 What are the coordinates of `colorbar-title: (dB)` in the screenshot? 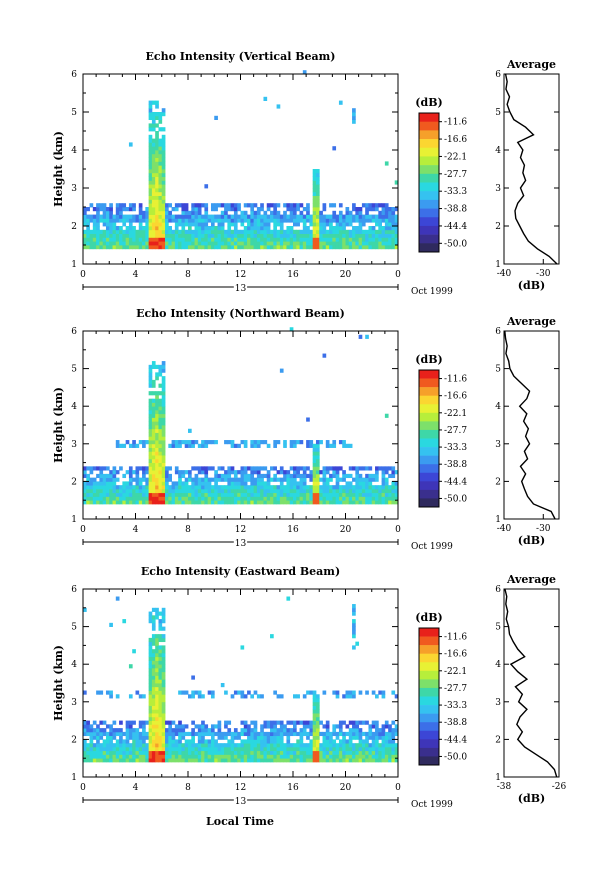 It's located at (428, 617).